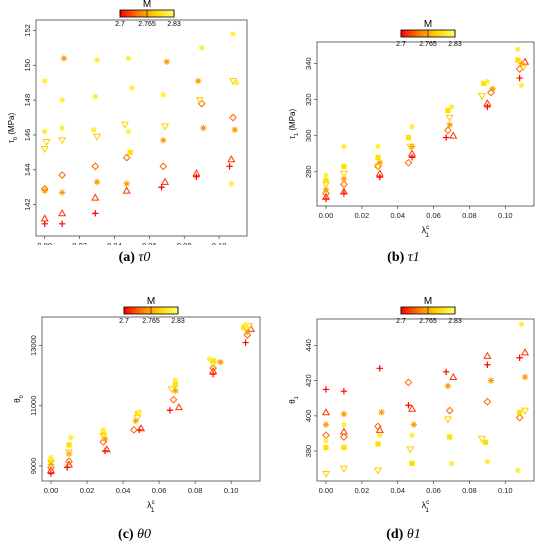  I want to click on y-tick-label: 420, so click(308, 380).